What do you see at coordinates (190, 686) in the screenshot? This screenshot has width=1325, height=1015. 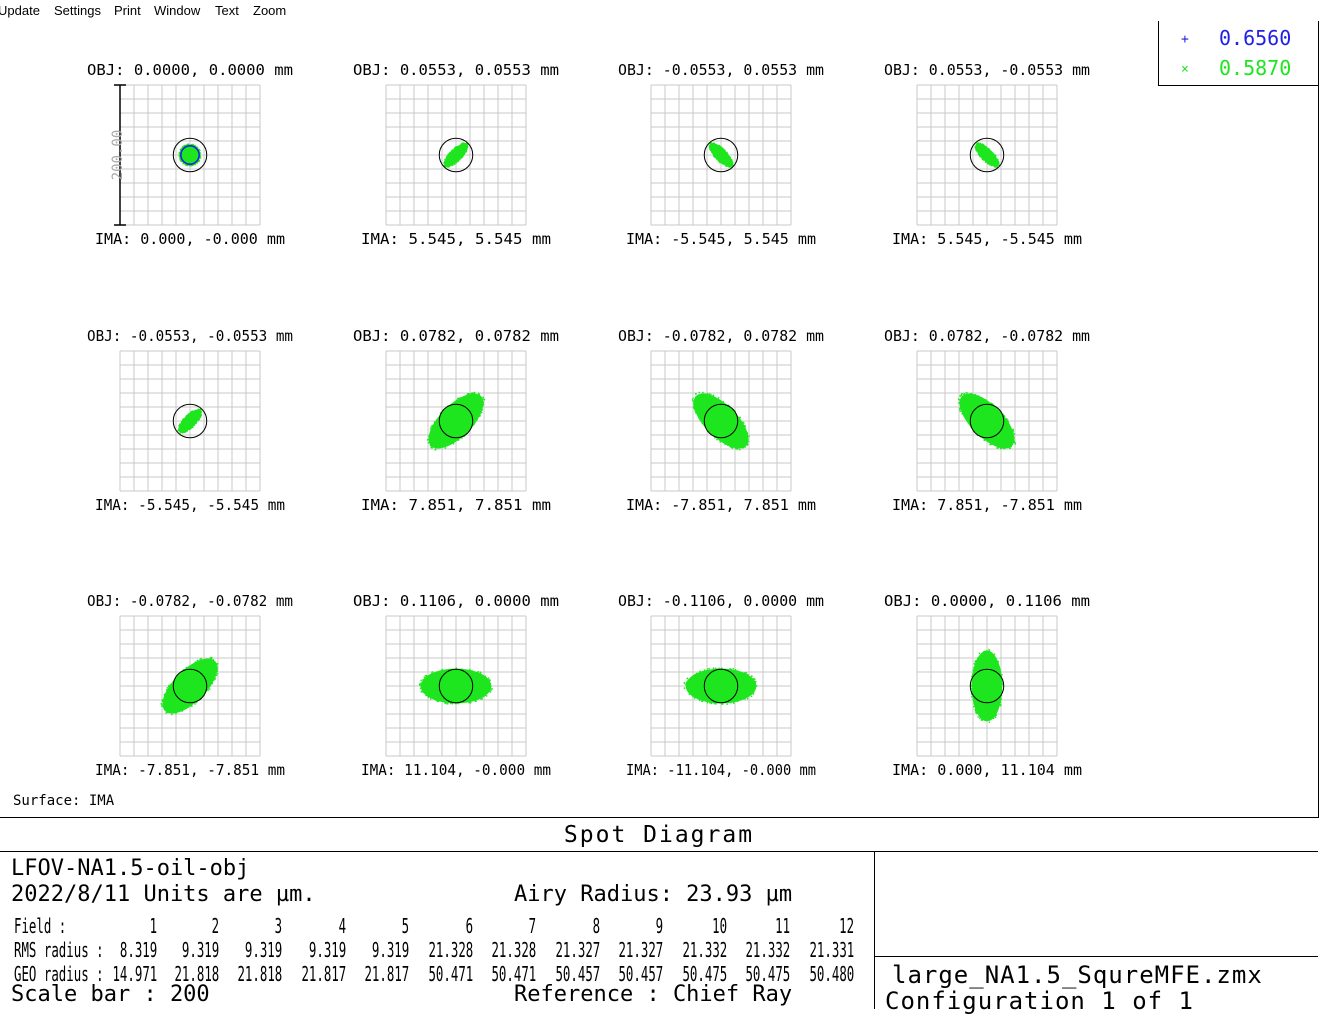 I see `spot-green-core` at bounding box center [190, 686].